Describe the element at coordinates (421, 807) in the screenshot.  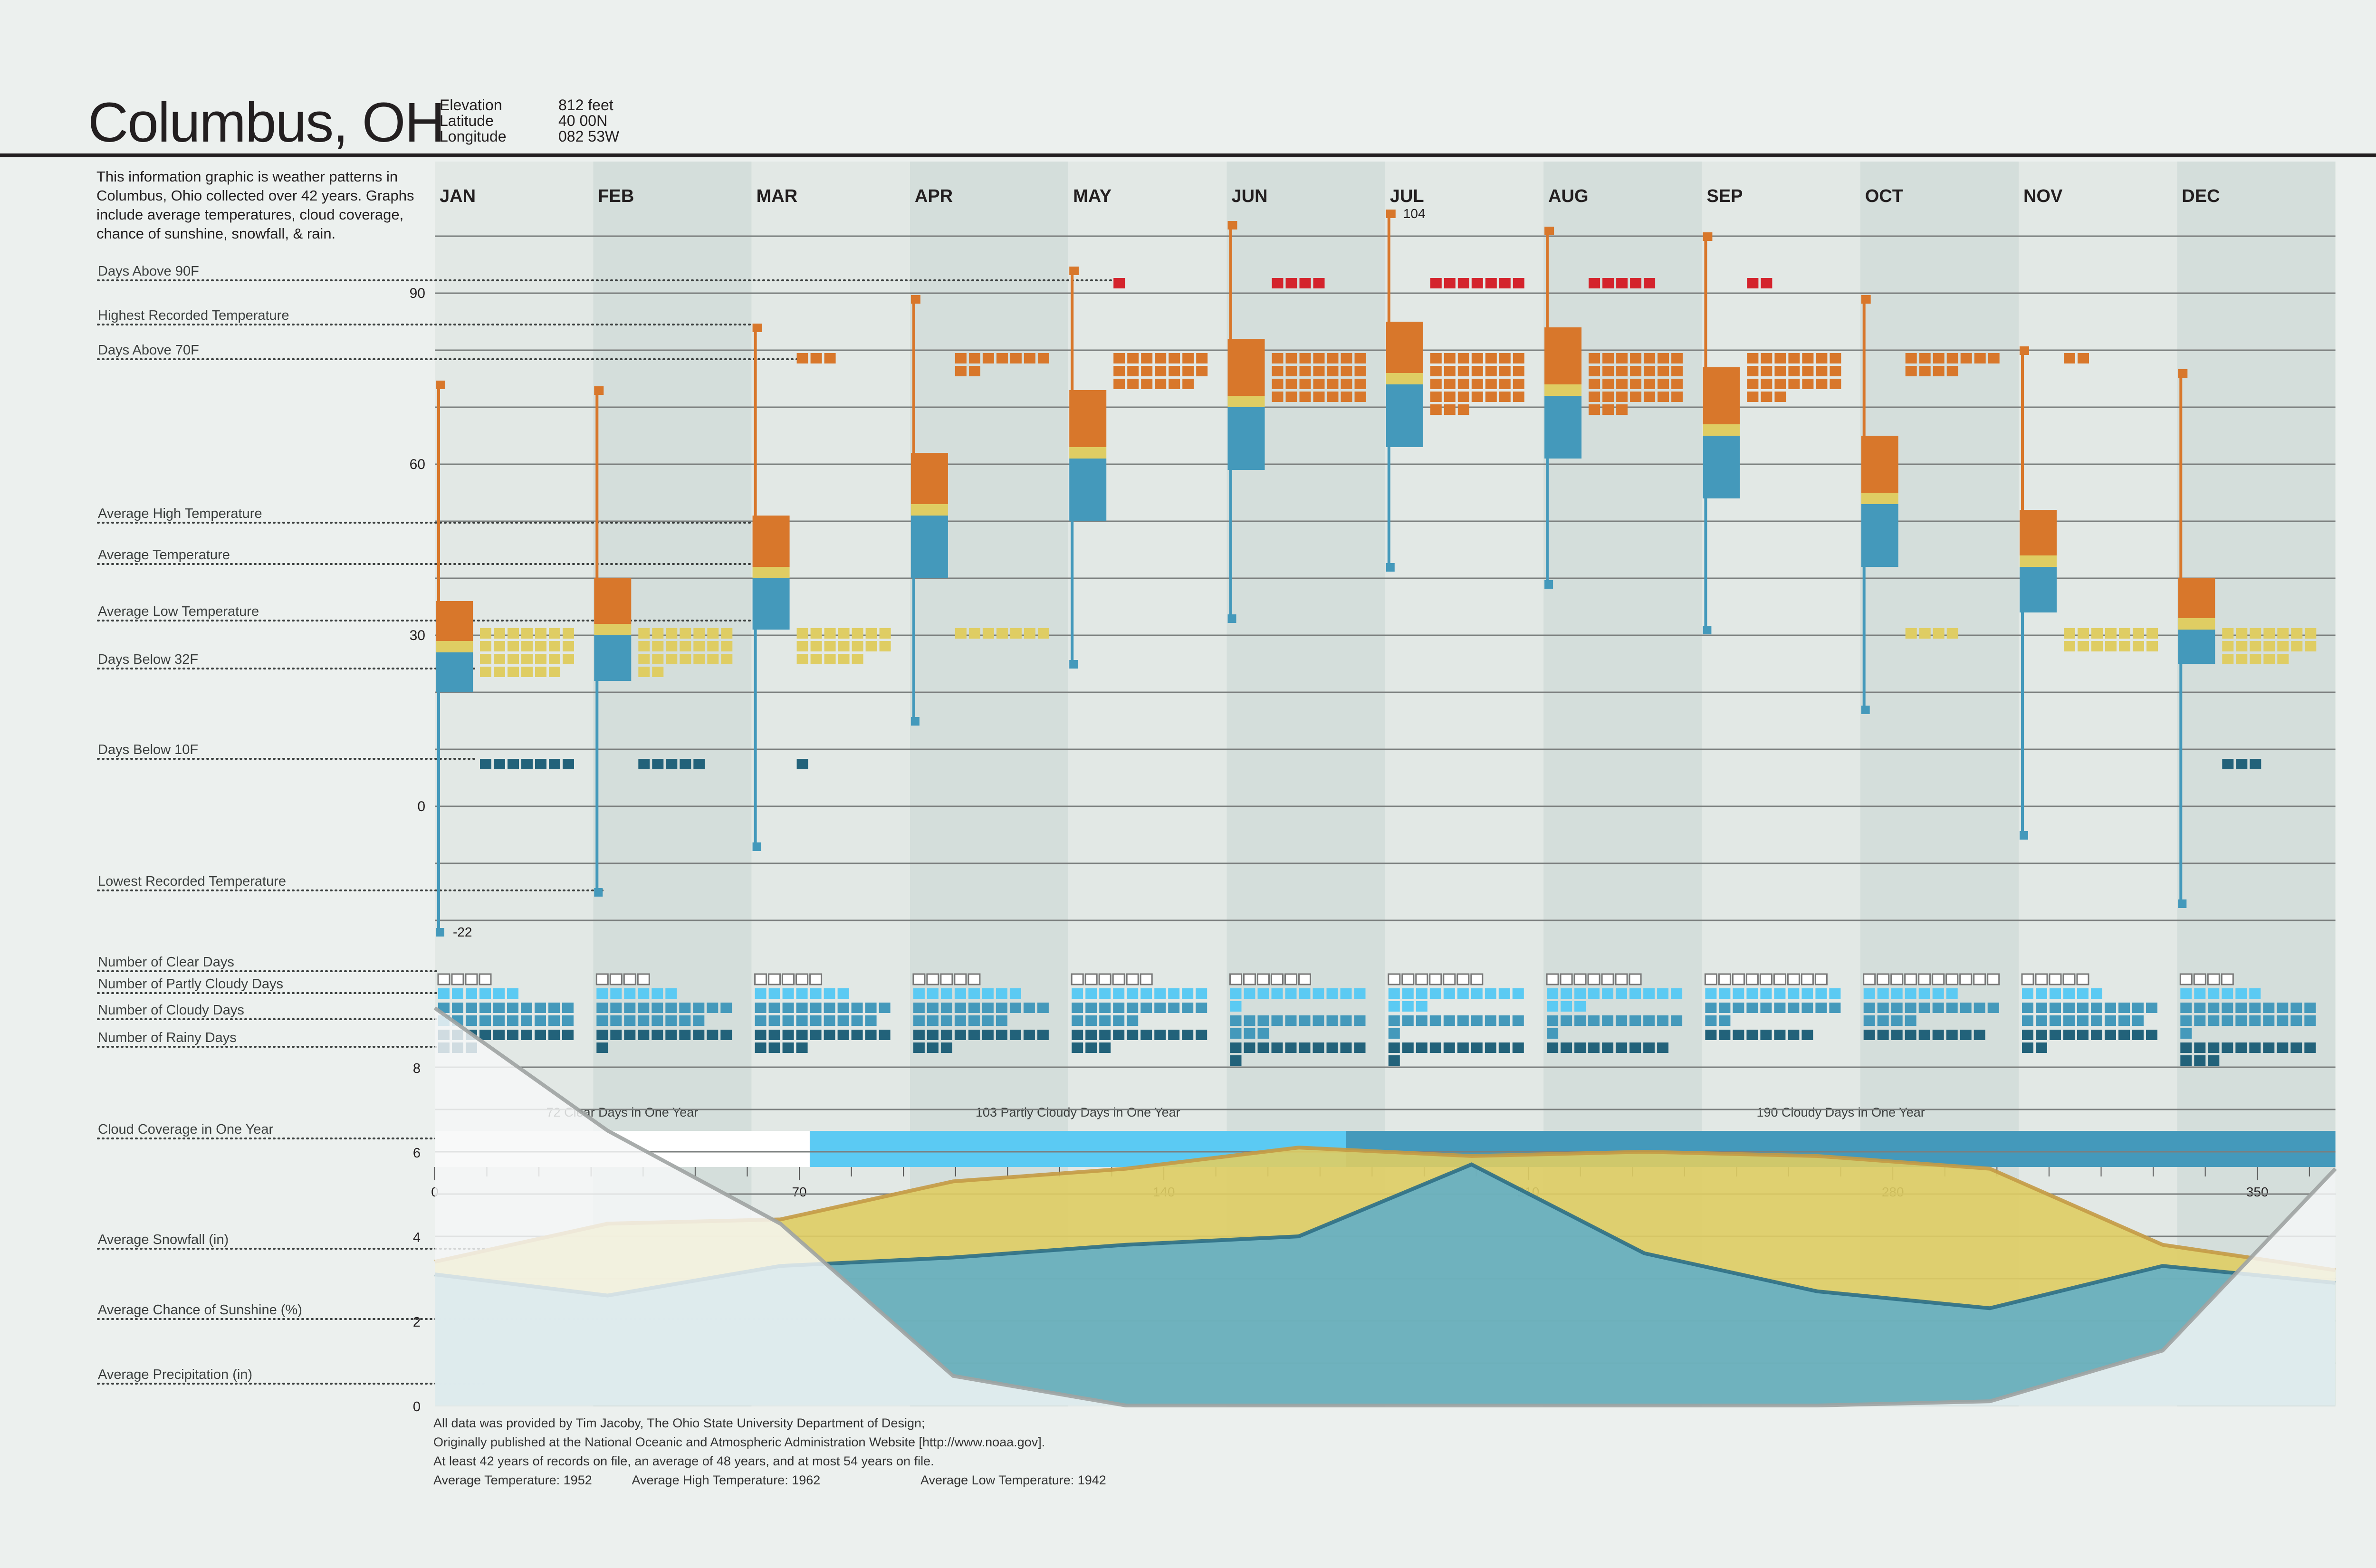
I see `y-tick-label: 0` at that location.